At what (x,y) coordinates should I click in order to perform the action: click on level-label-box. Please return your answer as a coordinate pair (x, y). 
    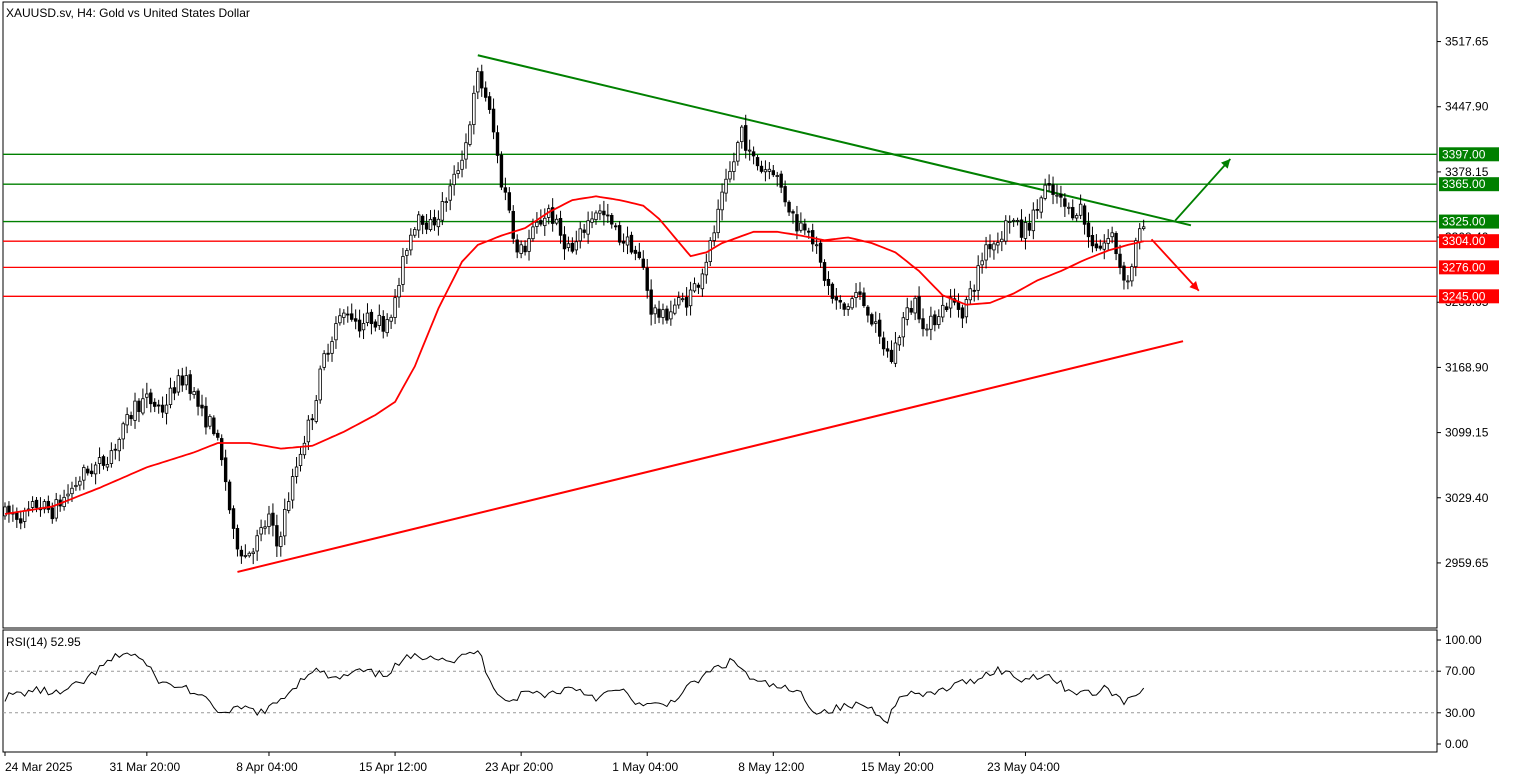
    Looking at the image, I should click on (1469, 221).